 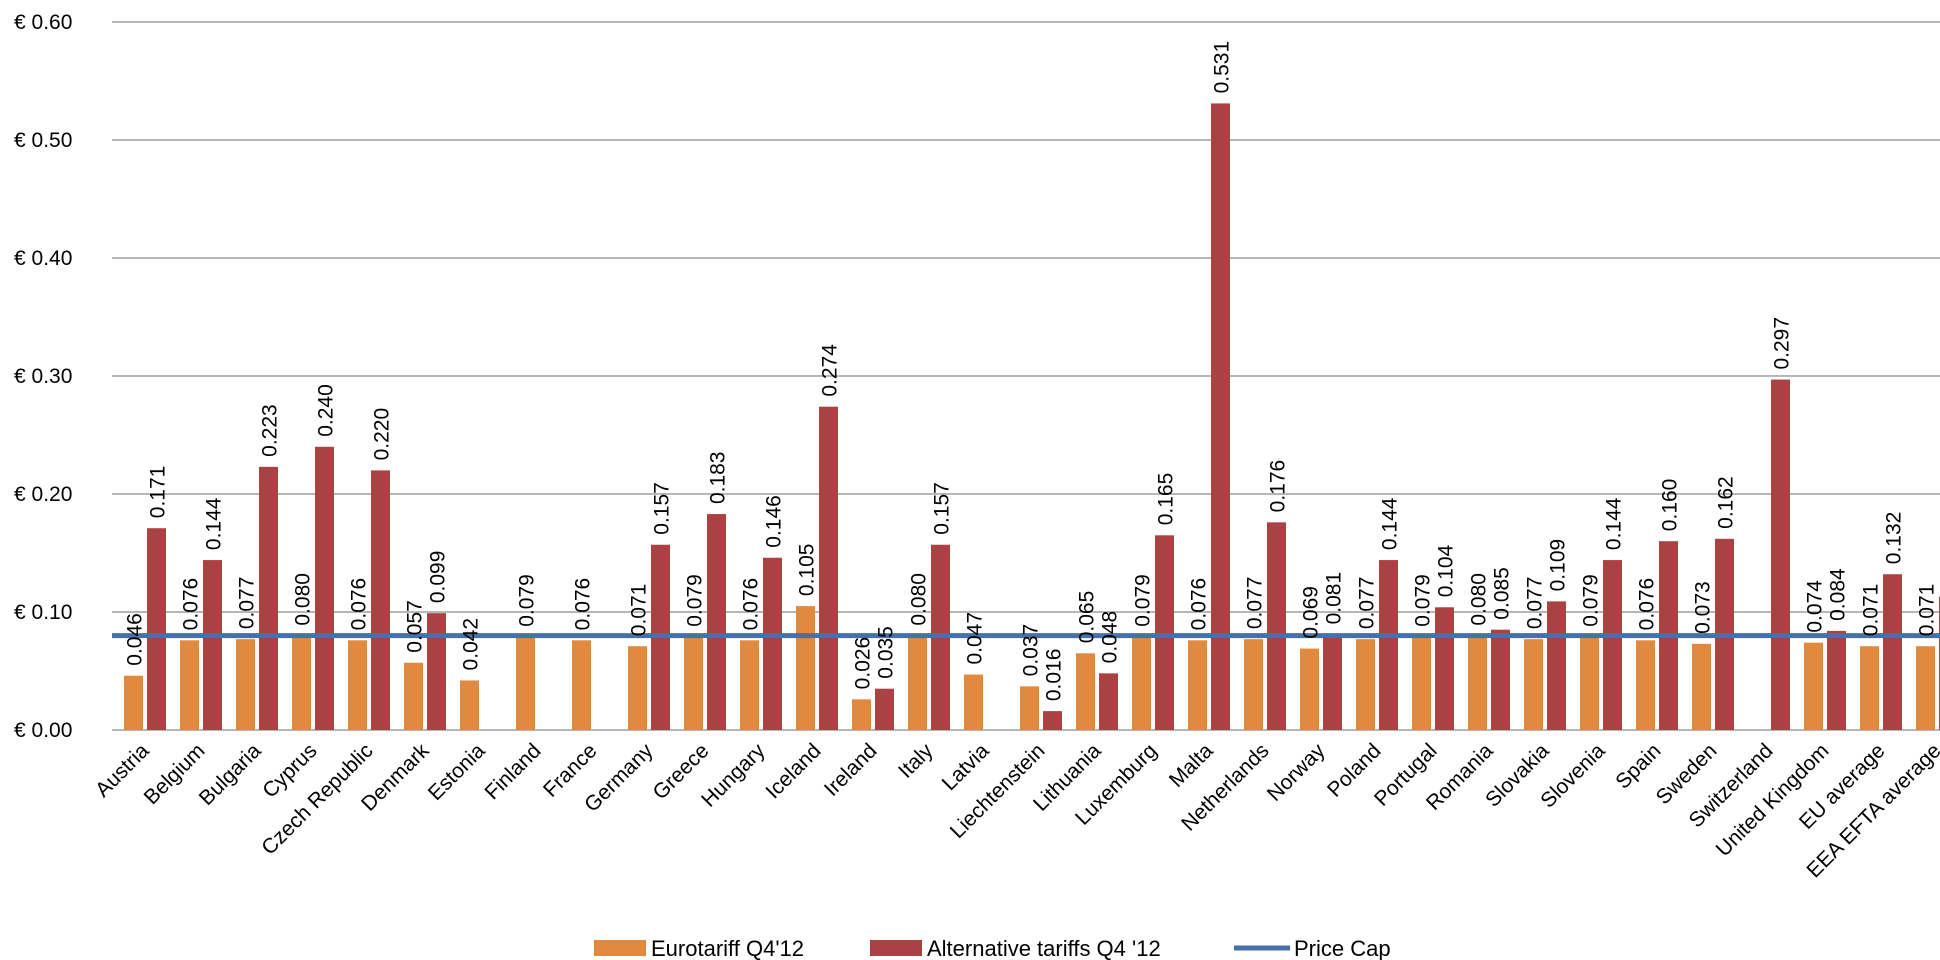 What do you see at coordinates (158, 492) in the screenshot?
I see `data-label: 0.171` at bounding box center [158, 492].